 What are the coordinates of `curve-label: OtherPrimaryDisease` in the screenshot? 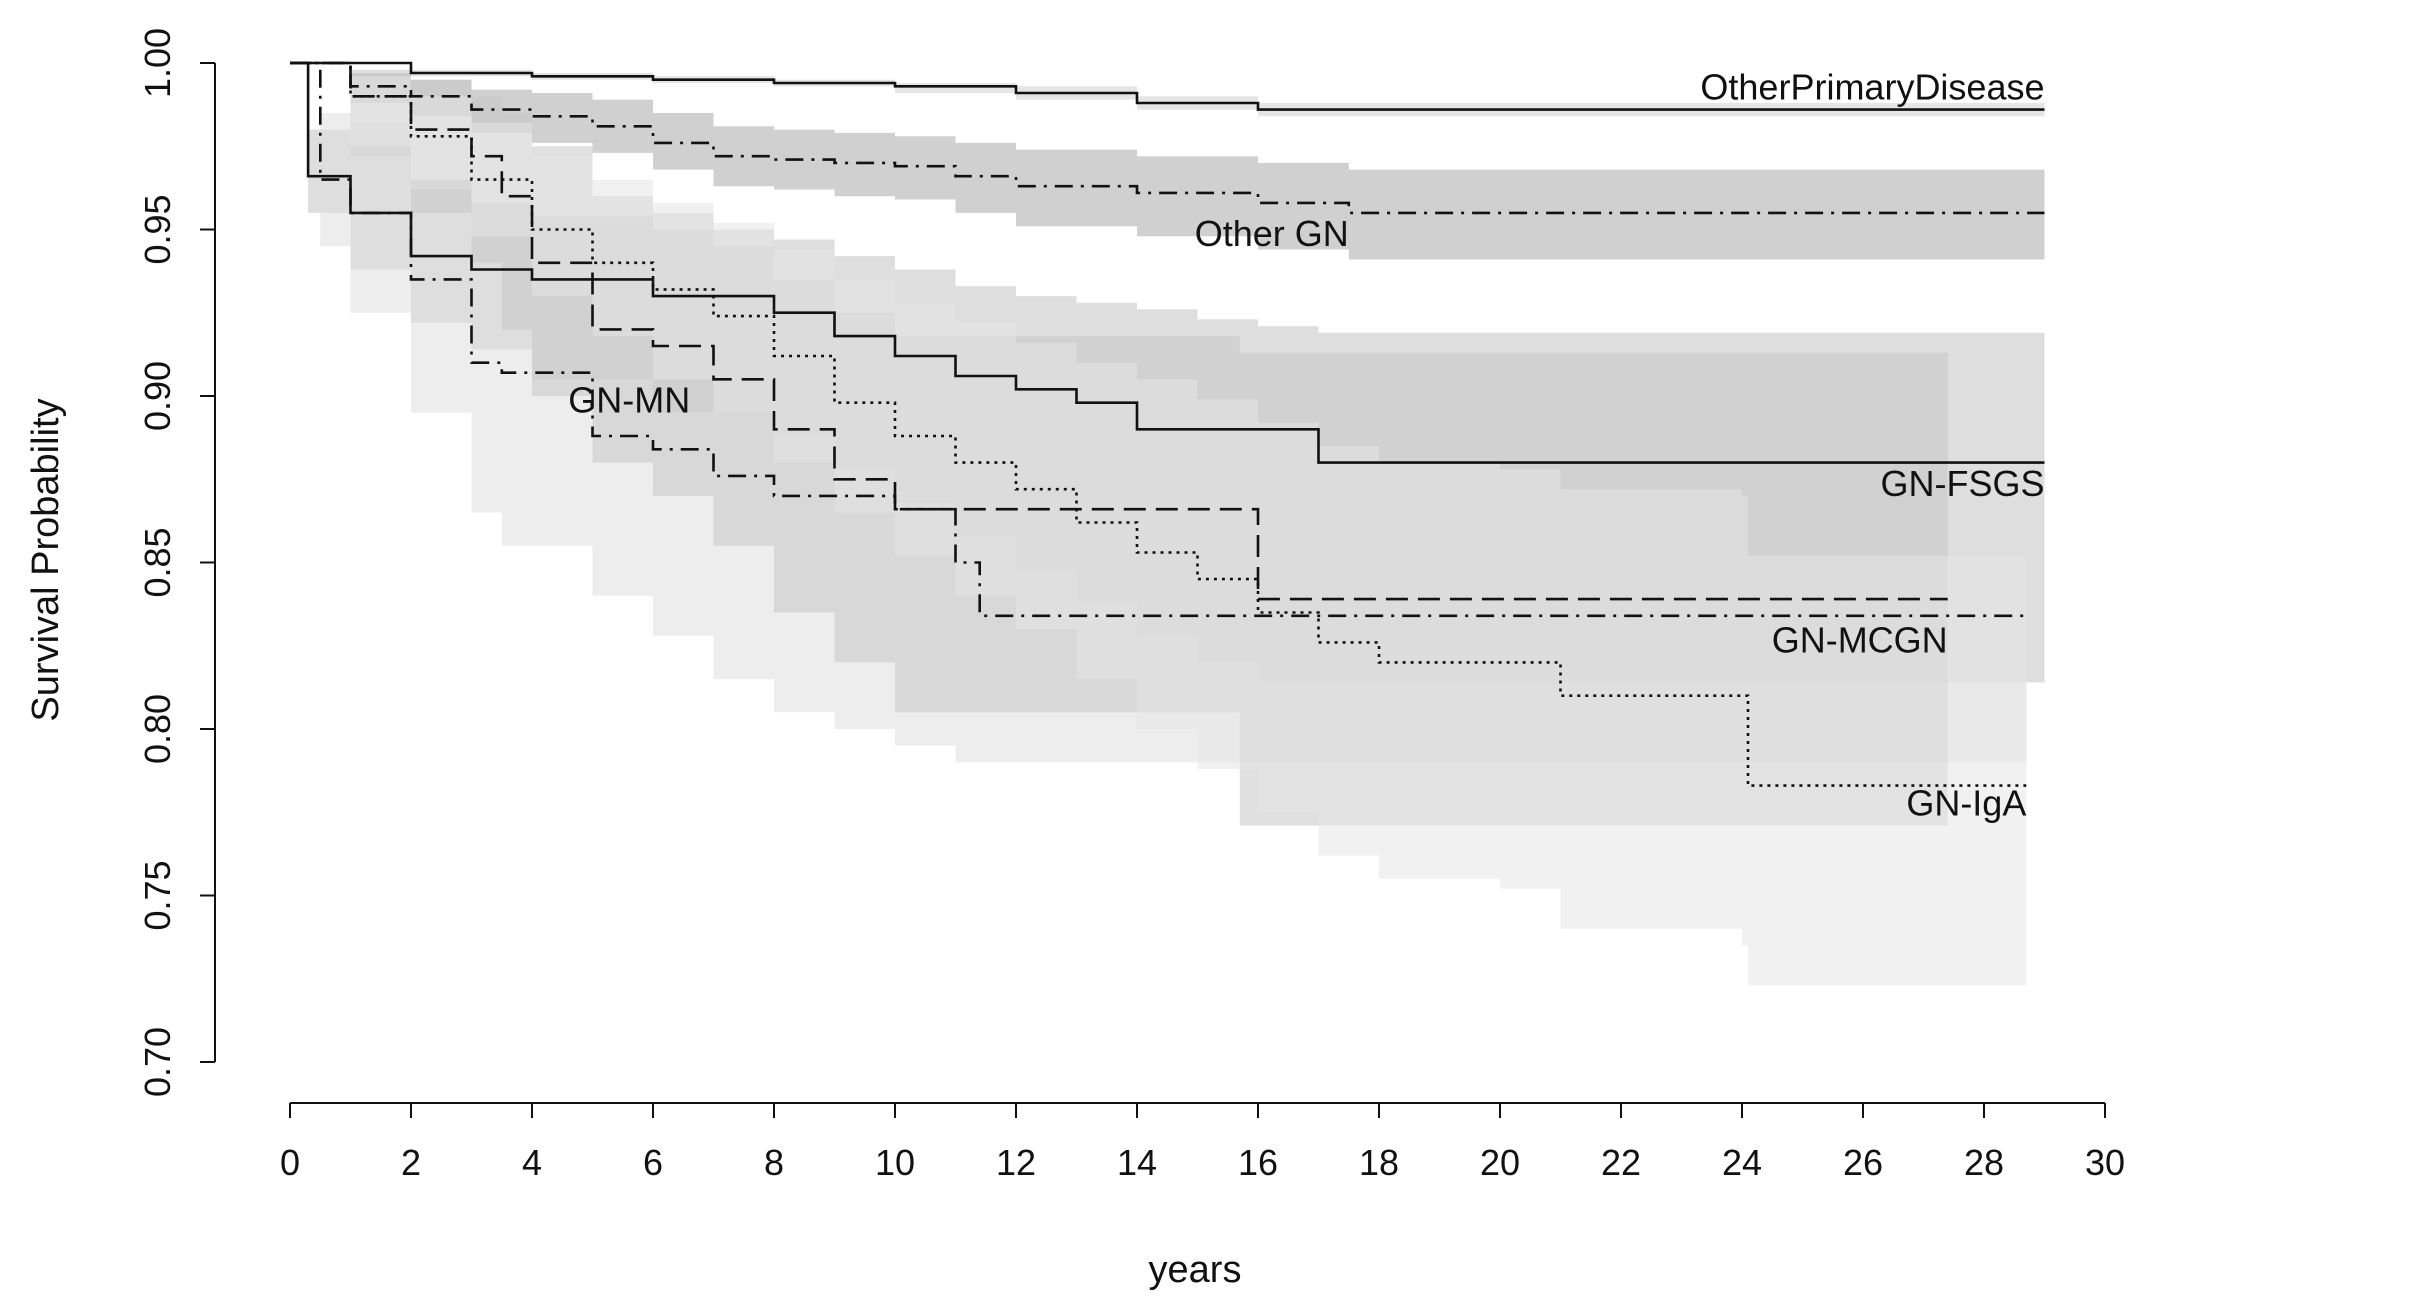 It's located at (1872, 87).